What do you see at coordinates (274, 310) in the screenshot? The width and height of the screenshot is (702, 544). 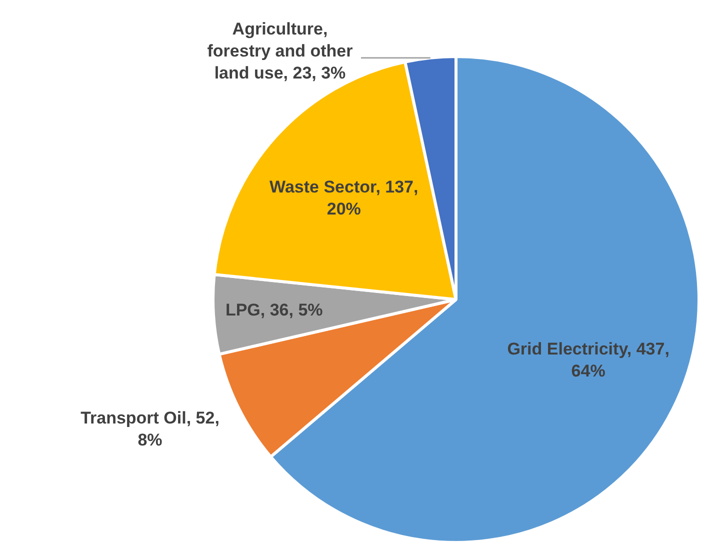 I see `slice-label: LPG, 36, 5%` at bounding box center [274, 310].